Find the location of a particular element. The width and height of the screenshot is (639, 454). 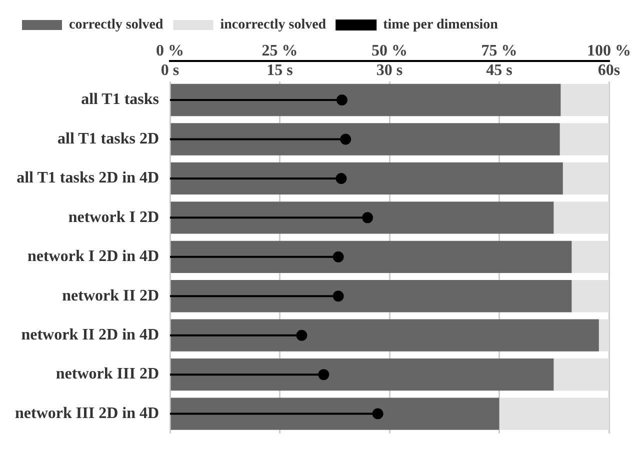

x2-tick-label: 45 s is located at coordinates (499, 70).